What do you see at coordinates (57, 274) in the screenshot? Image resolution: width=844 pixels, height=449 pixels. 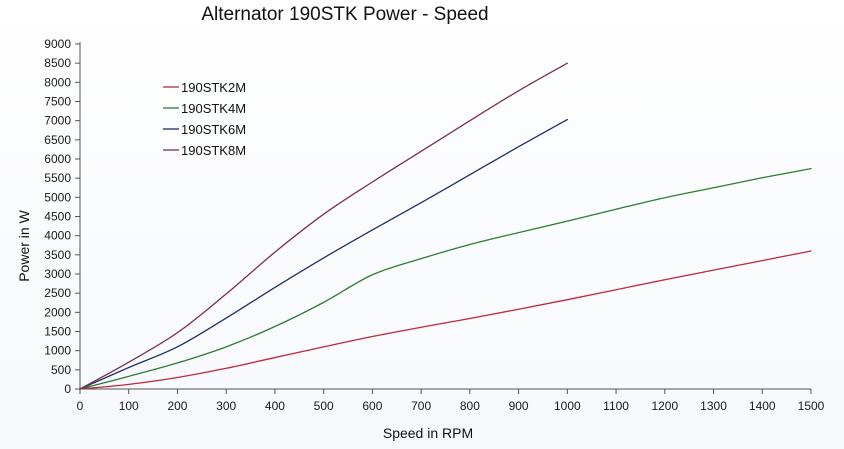 I see `y-tick-label: 3000` at bounding box center [57, 274].